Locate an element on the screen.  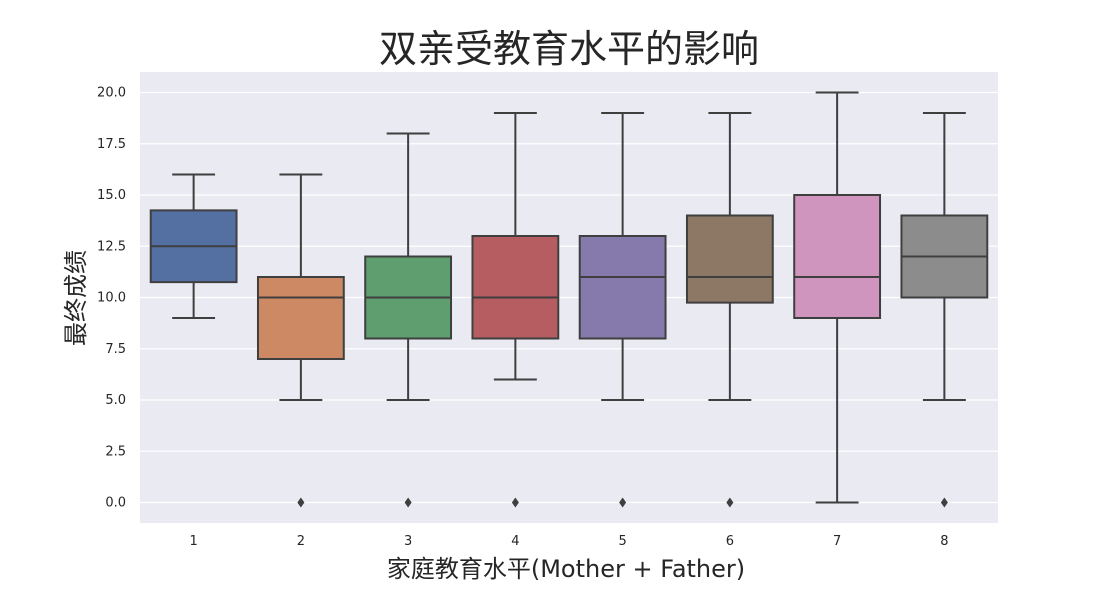
y-tick-label: 0.0 is located at coordinates (115, 503).